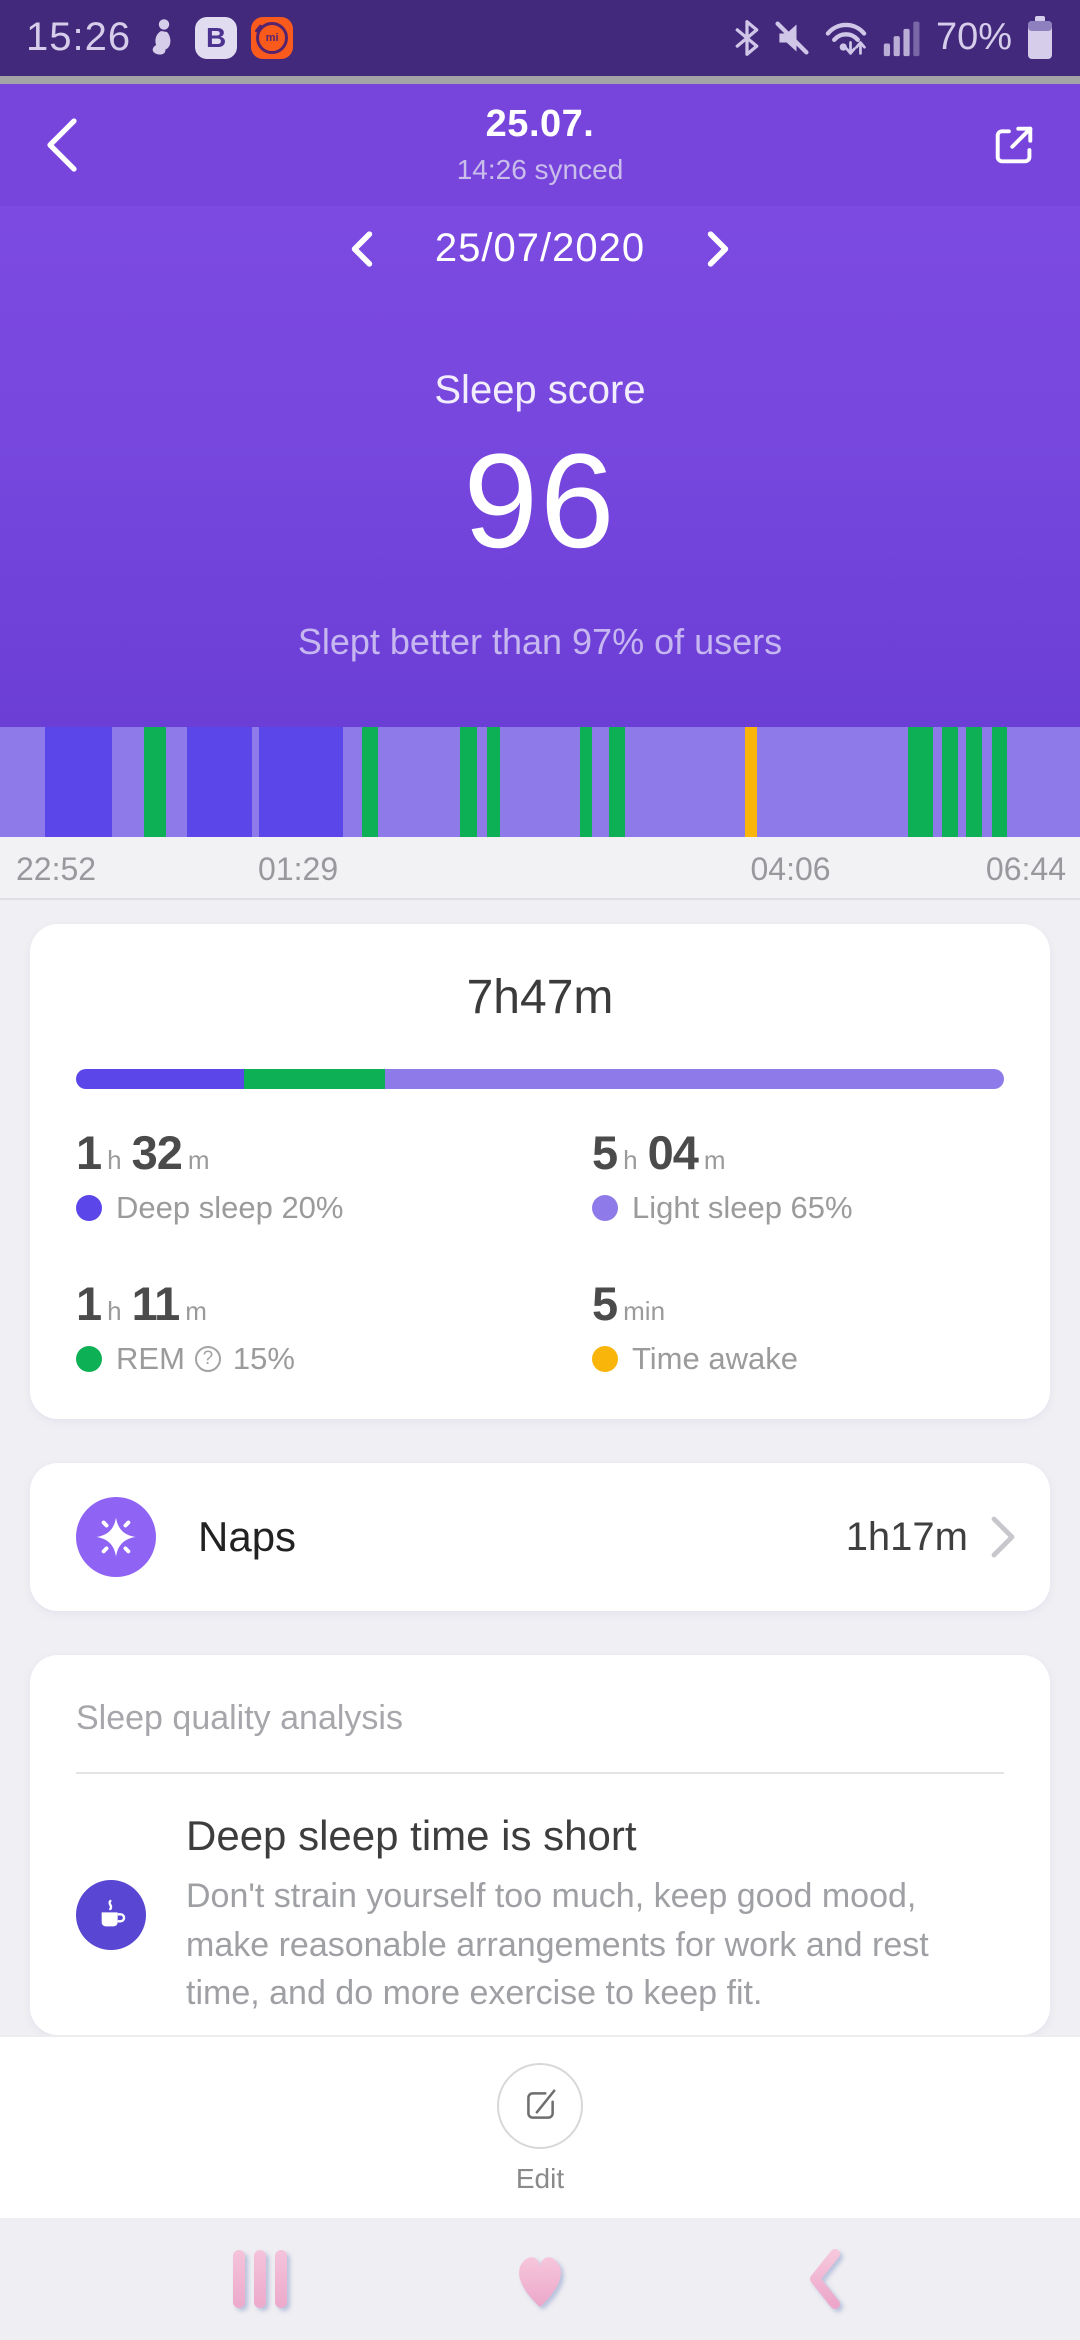 The width and height of the screenshot is (1080, 2340). Describe the element at coordinates (247, 1537) in the screenshot. I see `naps-label: Naps` at that location.